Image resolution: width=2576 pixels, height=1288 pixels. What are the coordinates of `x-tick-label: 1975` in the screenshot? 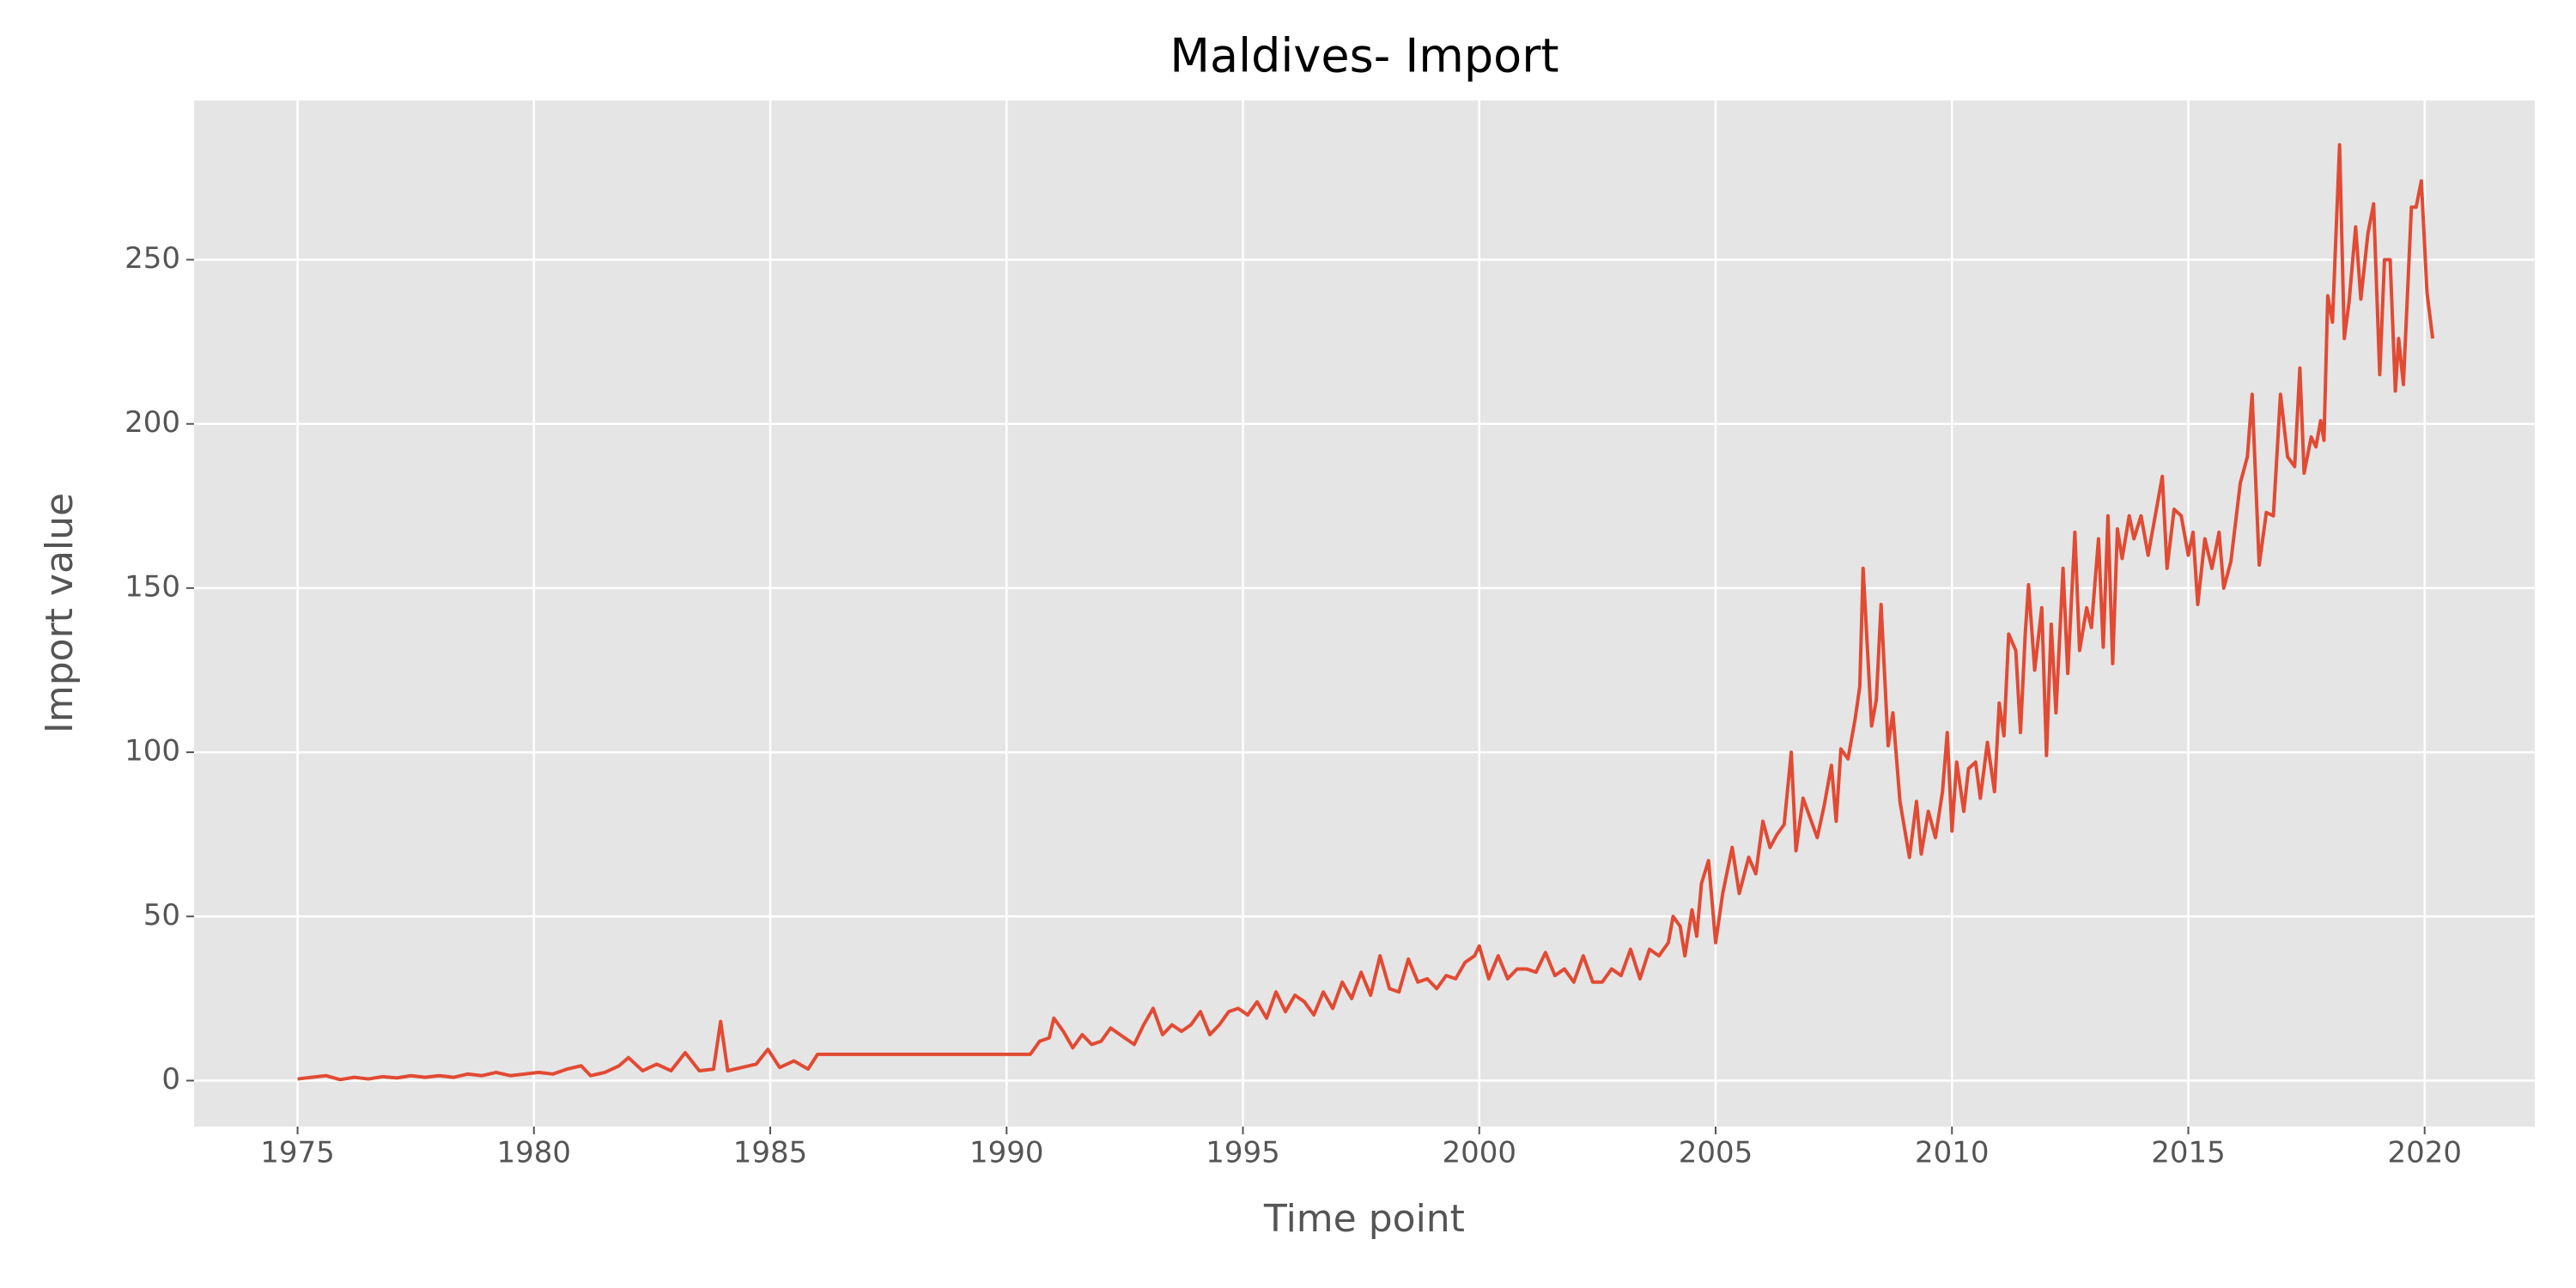 It's located at (297, 1153).